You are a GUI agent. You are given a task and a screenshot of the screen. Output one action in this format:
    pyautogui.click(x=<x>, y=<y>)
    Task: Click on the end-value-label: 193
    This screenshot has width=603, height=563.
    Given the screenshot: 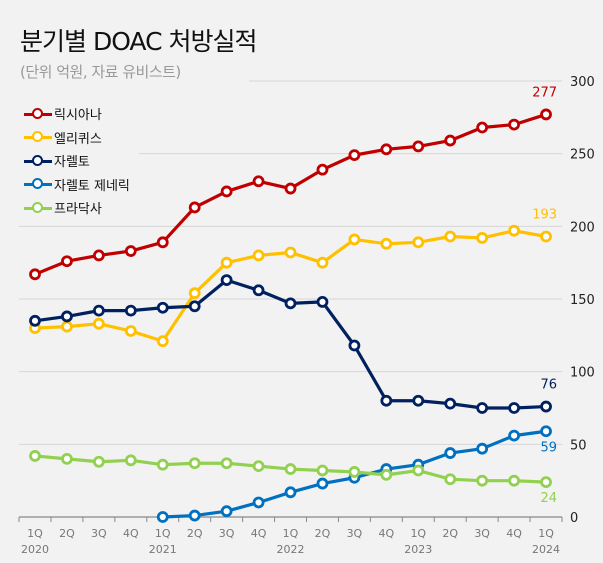 What is the action you would take?
    pyautogui.click(x=544, y=215)
    